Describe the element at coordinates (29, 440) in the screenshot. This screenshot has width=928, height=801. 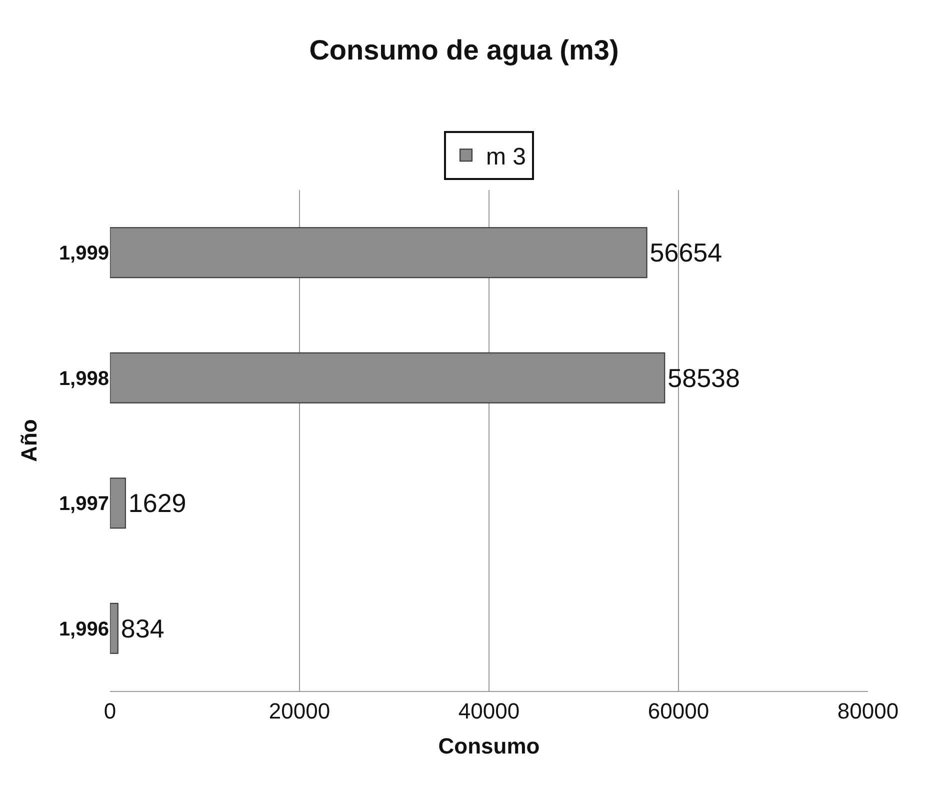
I see `y-axis-title: Año` at that location.